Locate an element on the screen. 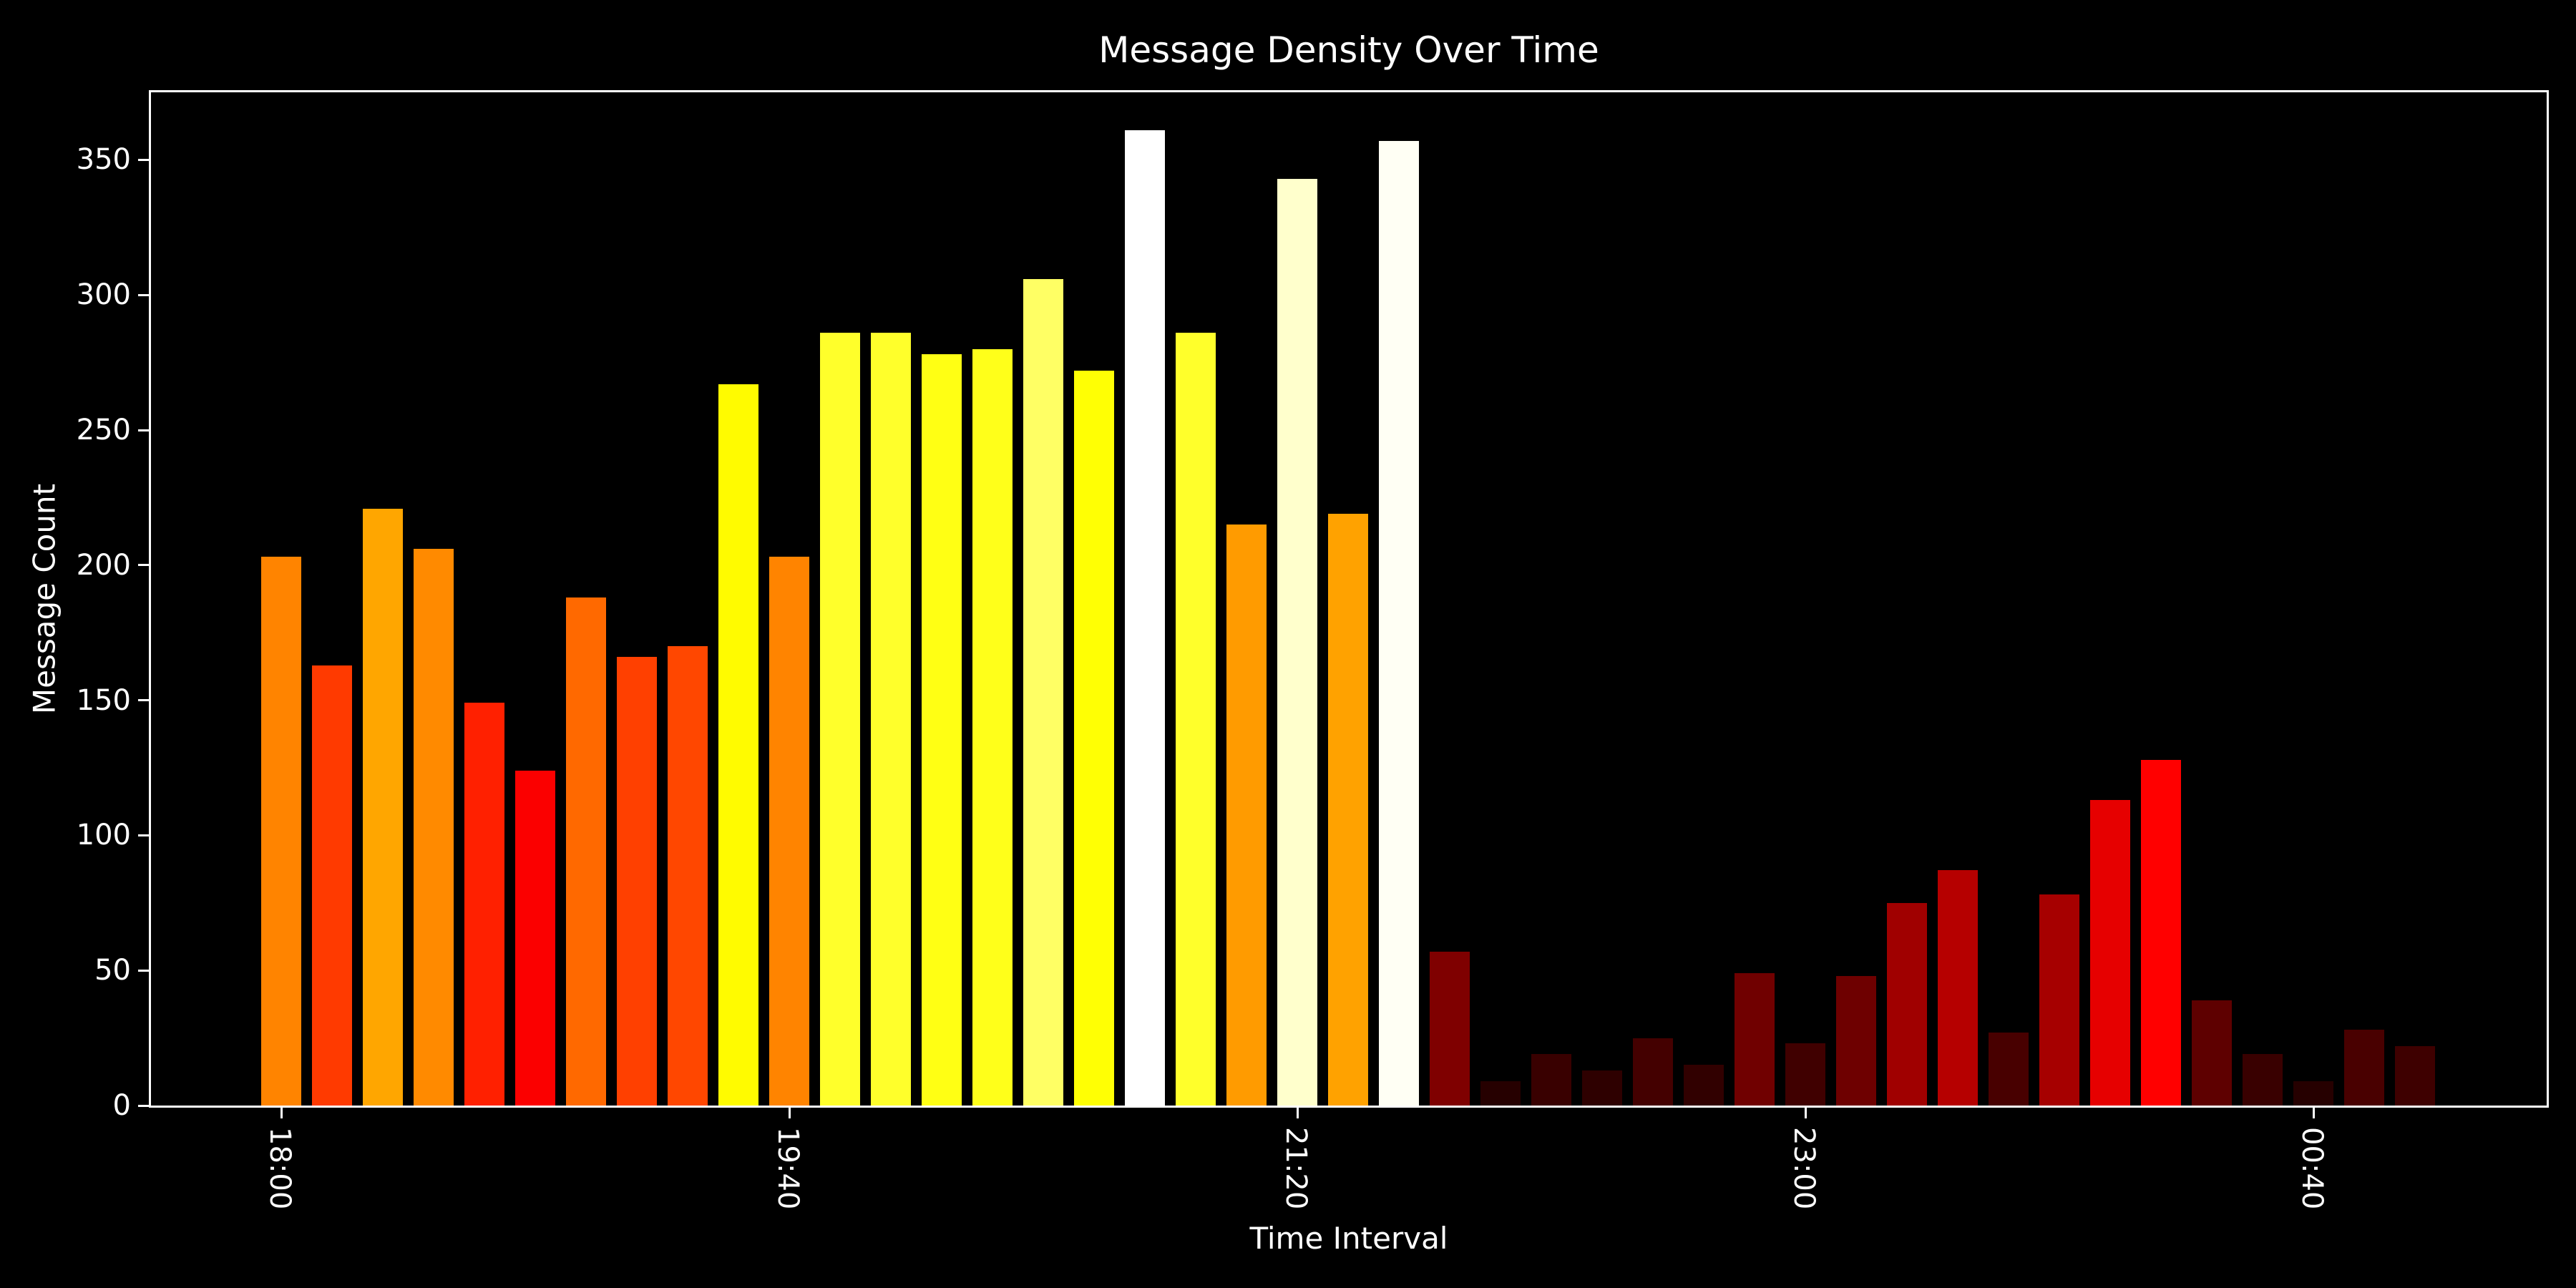 The width and height of the screenshot is (2576, 1288). bar-00:10 is located at coordinates (2161, 933).